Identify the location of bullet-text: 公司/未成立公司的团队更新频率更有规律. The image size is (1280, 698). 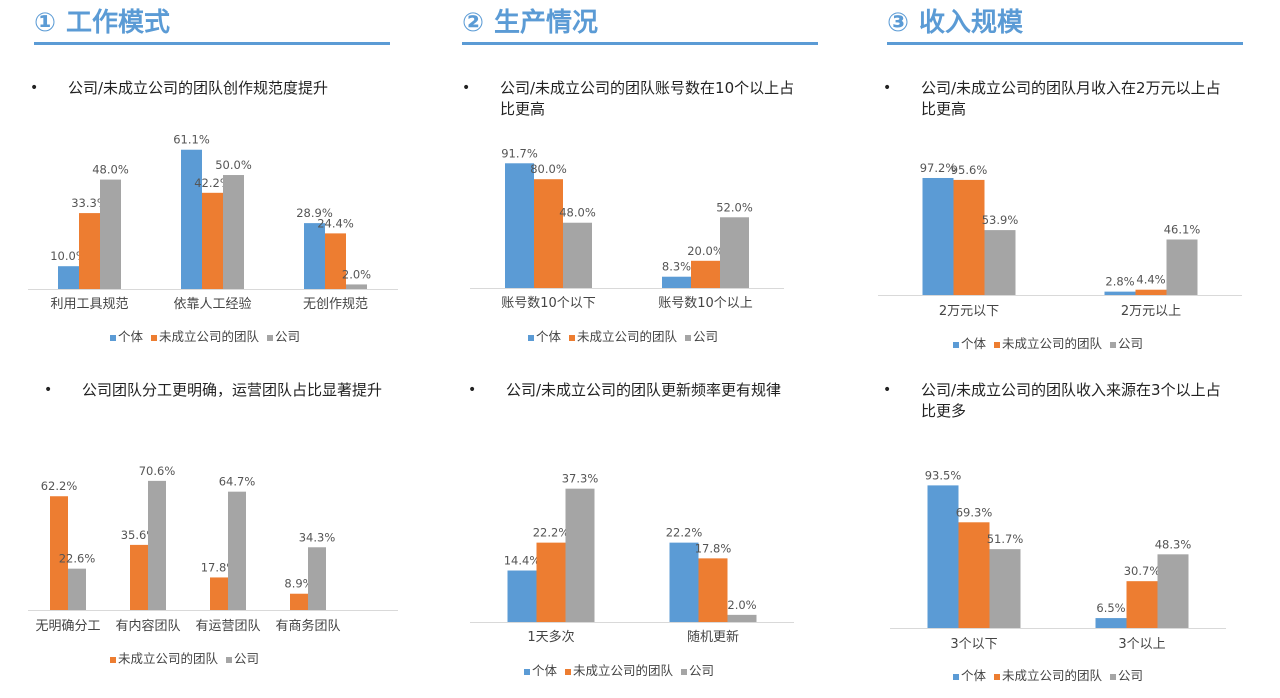
(644, 390).